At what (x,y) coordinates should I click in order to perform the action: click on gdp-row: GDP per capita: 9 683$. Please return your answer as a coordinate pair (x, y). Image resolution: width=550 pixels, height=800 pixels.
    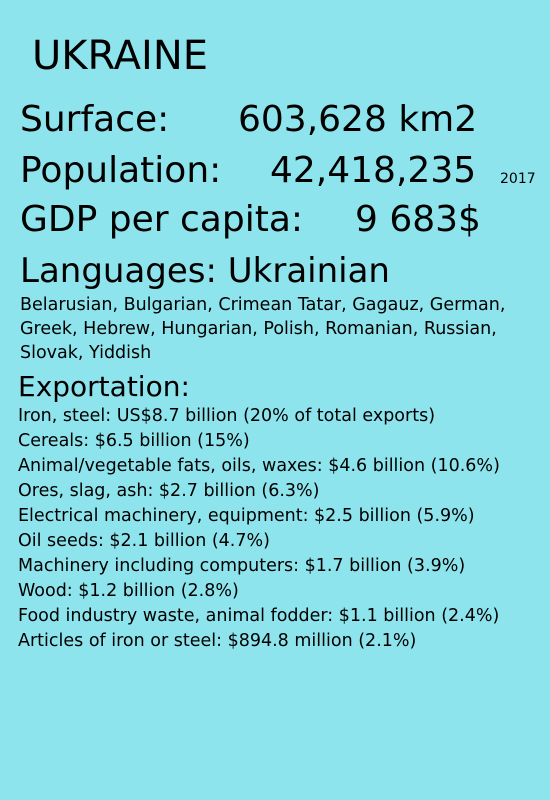
    Looking at the image, I should click on (250, 220).